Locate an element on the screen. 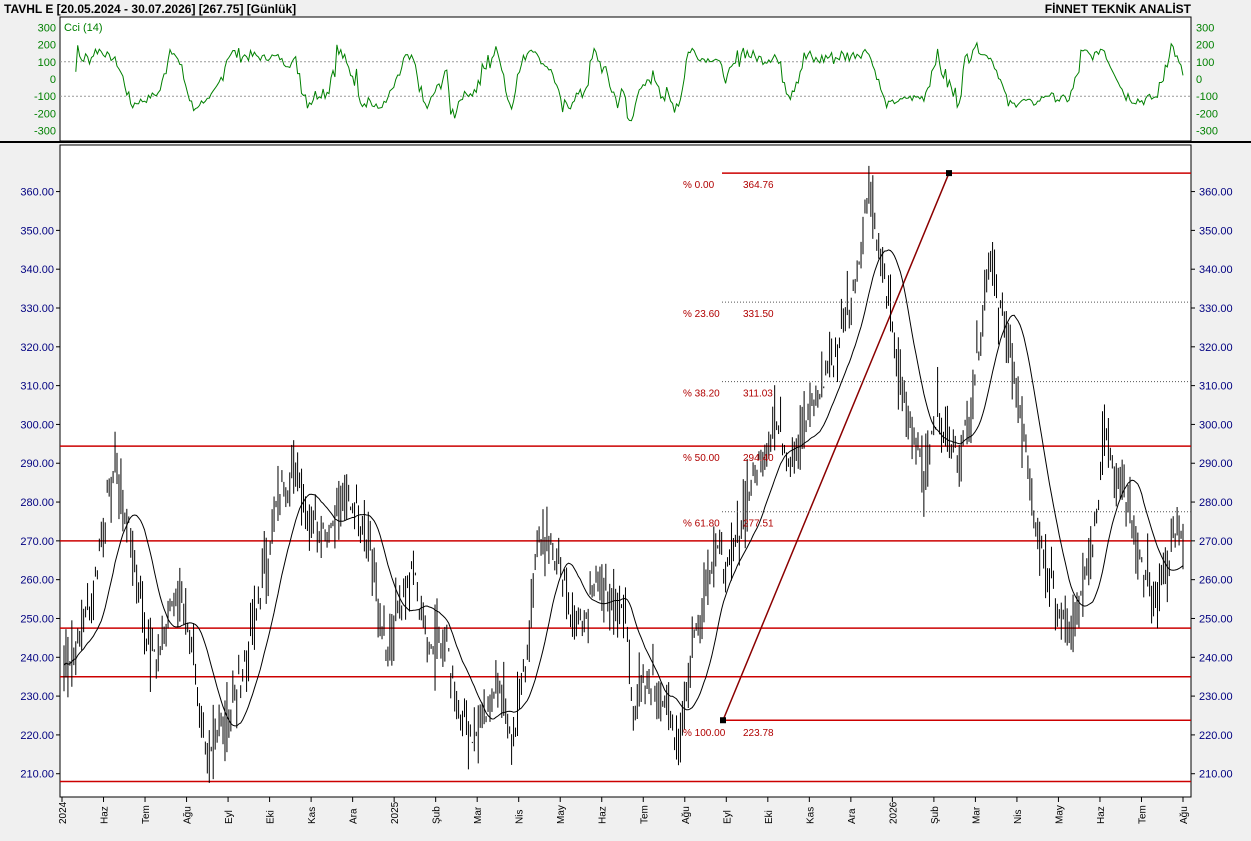 The height and width of the screenshot is (841, 1251). price-tick-left: 220.00 is located at coordinates (37, 736).